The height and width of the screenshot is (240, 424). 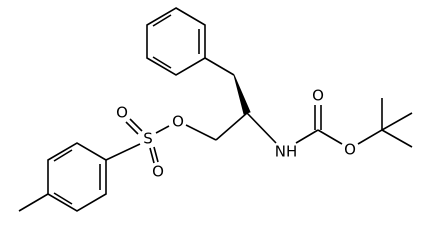 I want to click on benzene-ring, so click(x=176, y=41).